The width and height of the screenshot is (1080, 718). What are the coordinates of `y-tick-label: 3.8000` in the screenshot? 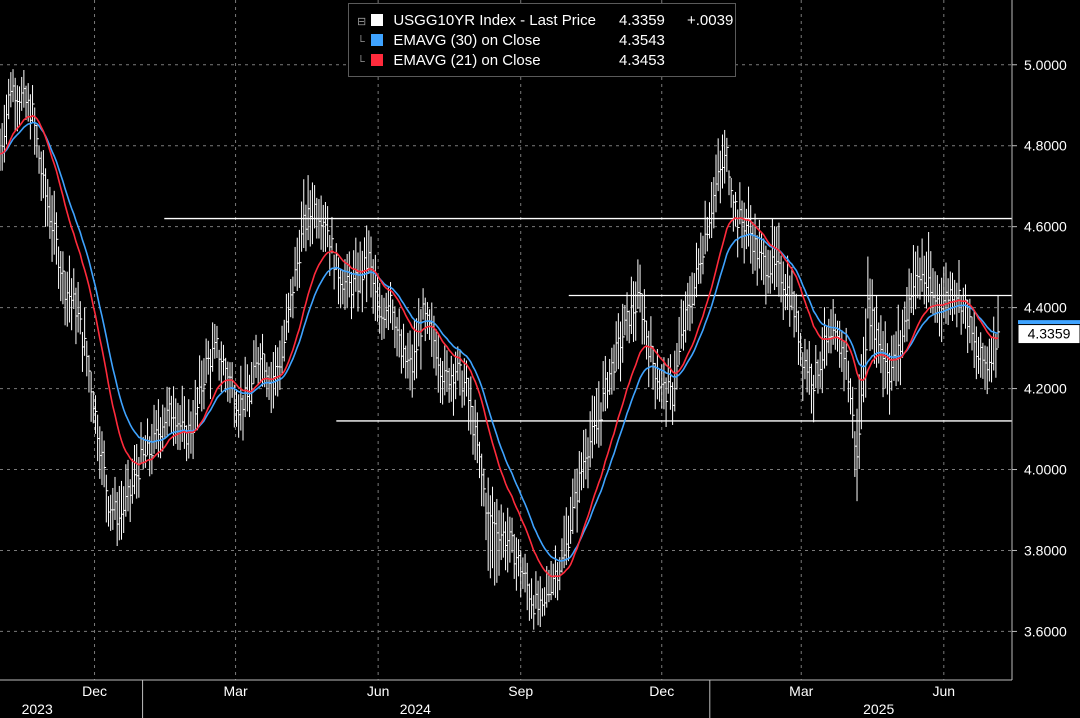 It's located at (1045, 550).